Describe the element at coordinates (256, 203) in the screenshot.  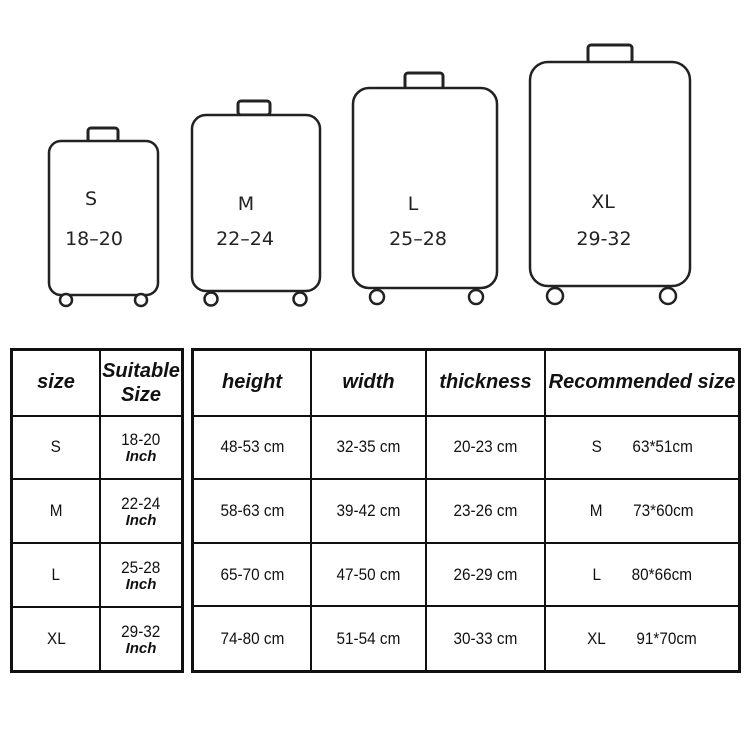
I see `suitcase-icon-m` at that location.